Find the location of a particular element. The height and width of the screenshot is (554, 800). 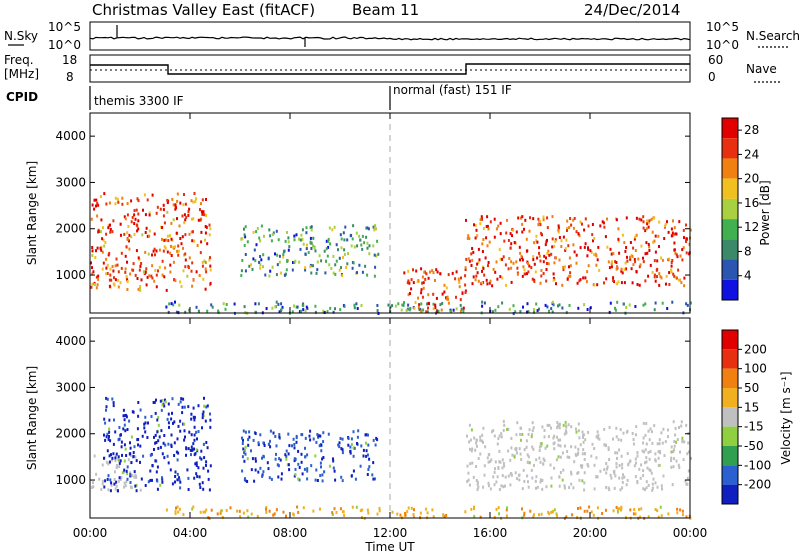

colorbar-tick-label: -200 is located at coordinates (757, 485).